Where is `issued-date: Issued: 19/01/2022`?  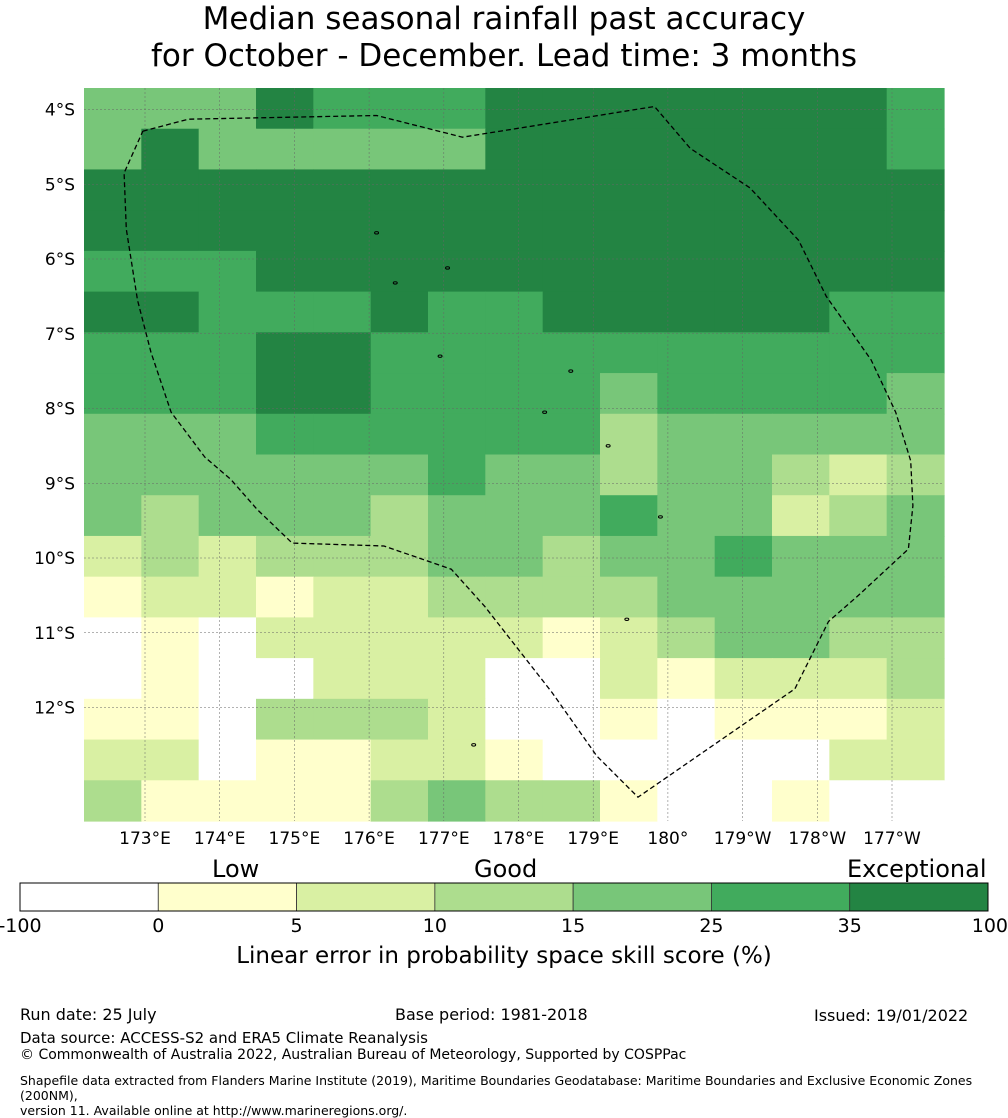 issued-date: Issued: 19/01/2022 is located at coordinates (891, 1015).